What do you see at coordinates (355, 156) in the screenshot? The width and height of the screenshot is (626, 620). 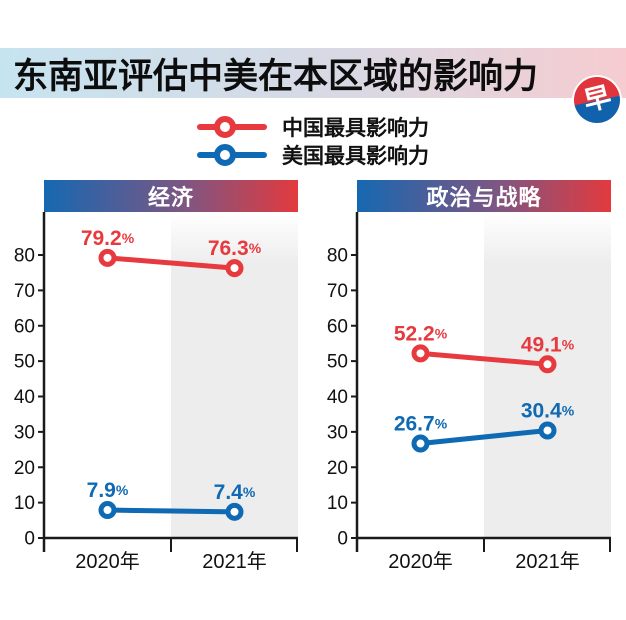 I see `legend-label-us: 美国最具影响力` at bounding box center [355, 156].